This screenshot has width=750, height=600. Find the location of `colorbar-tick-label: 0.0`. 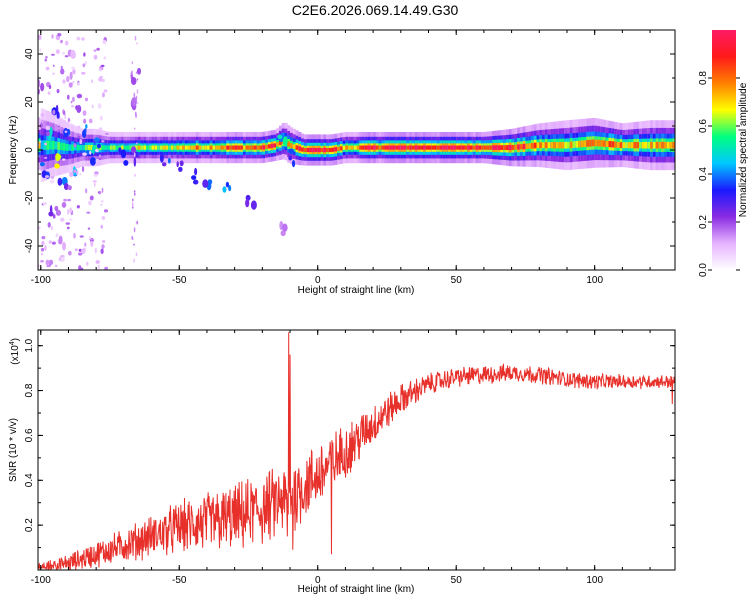

colorbar-tick-label: 0.0 is located at coordinates (703, 270).